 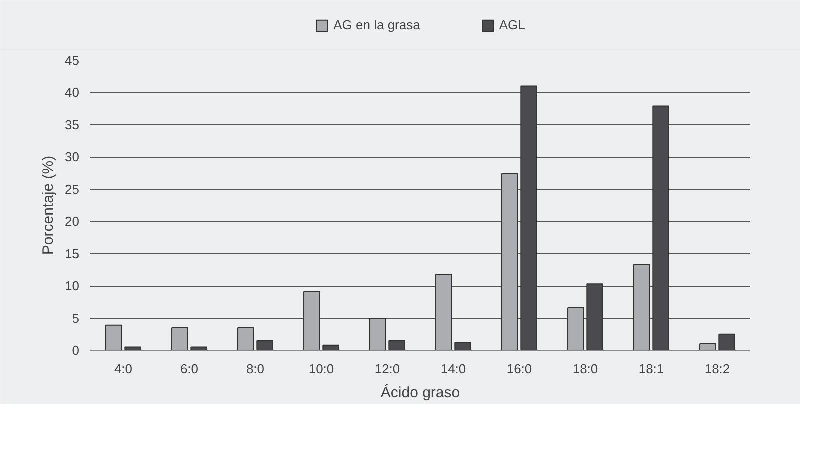 What do you see at coordinates (519, 369) in the screenshot?
I see `x-tick-label: 16:0` at bounding box center [519, 369].